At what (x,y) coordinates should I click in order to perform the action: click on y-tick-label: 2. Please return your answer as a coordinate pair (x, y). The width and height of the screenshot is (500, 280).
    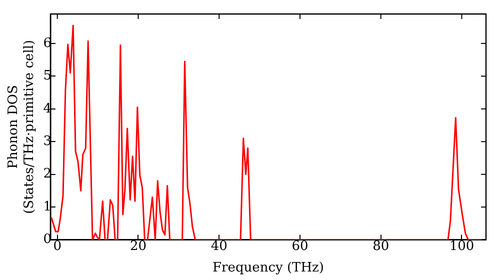
    Looking at the image, I should click on (47, 174).